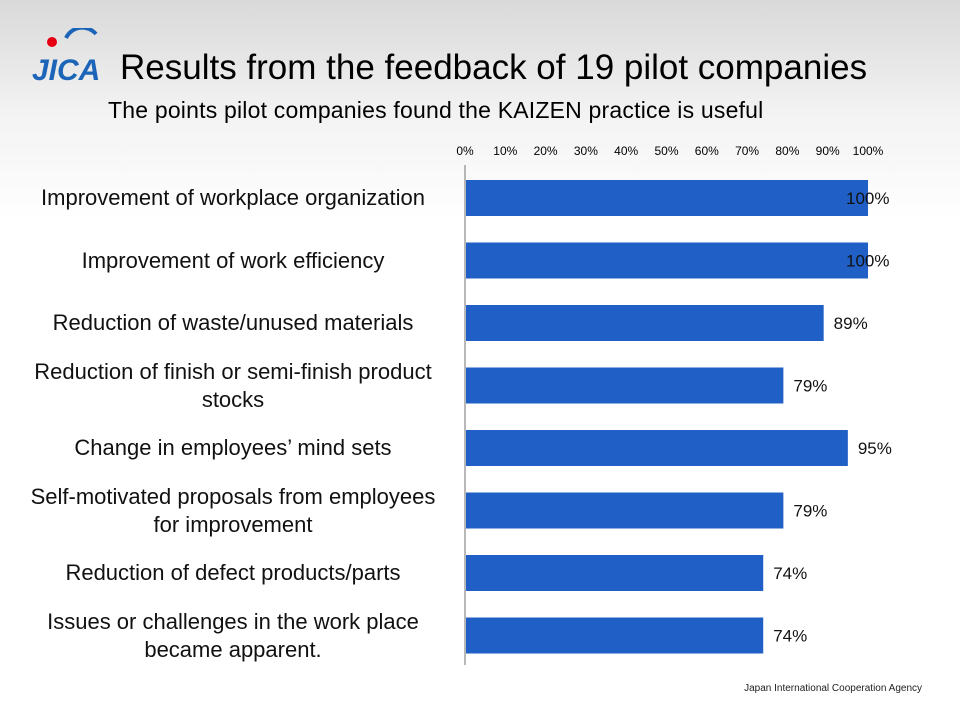 The width and height of the screenshot is (960, 720). What do you see at coordinates (233, 197) in the screenshot?
I see `category-label: Improvement of workplace organization` at bounding box center [233, 197].